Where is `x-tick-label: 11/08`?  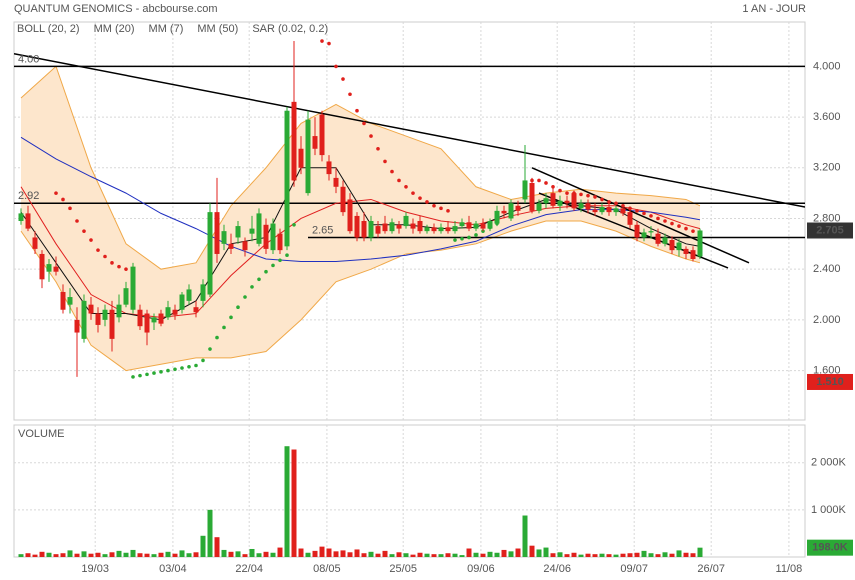
x-tick-label: 11/08 is located at coordinates (789, 569).